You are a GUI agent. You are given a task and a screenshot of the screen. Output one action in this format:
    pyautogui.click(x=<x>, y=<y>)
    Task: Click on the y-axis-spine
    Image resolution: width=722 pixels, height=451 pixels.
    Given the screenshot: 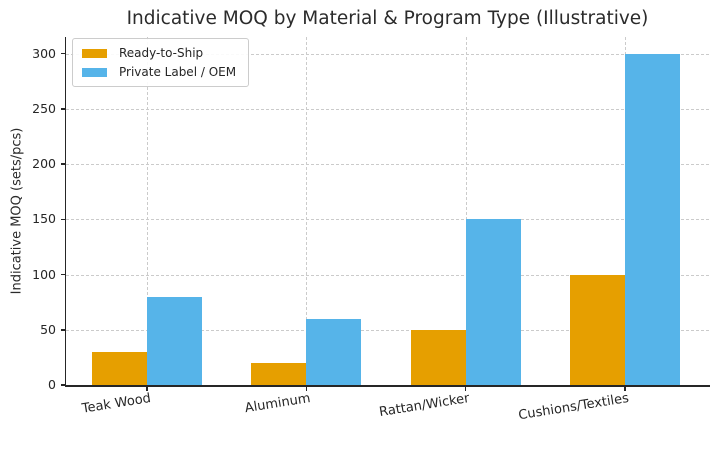 What is the action you would take?
    pyautogui.click(x=65, y=211)
    